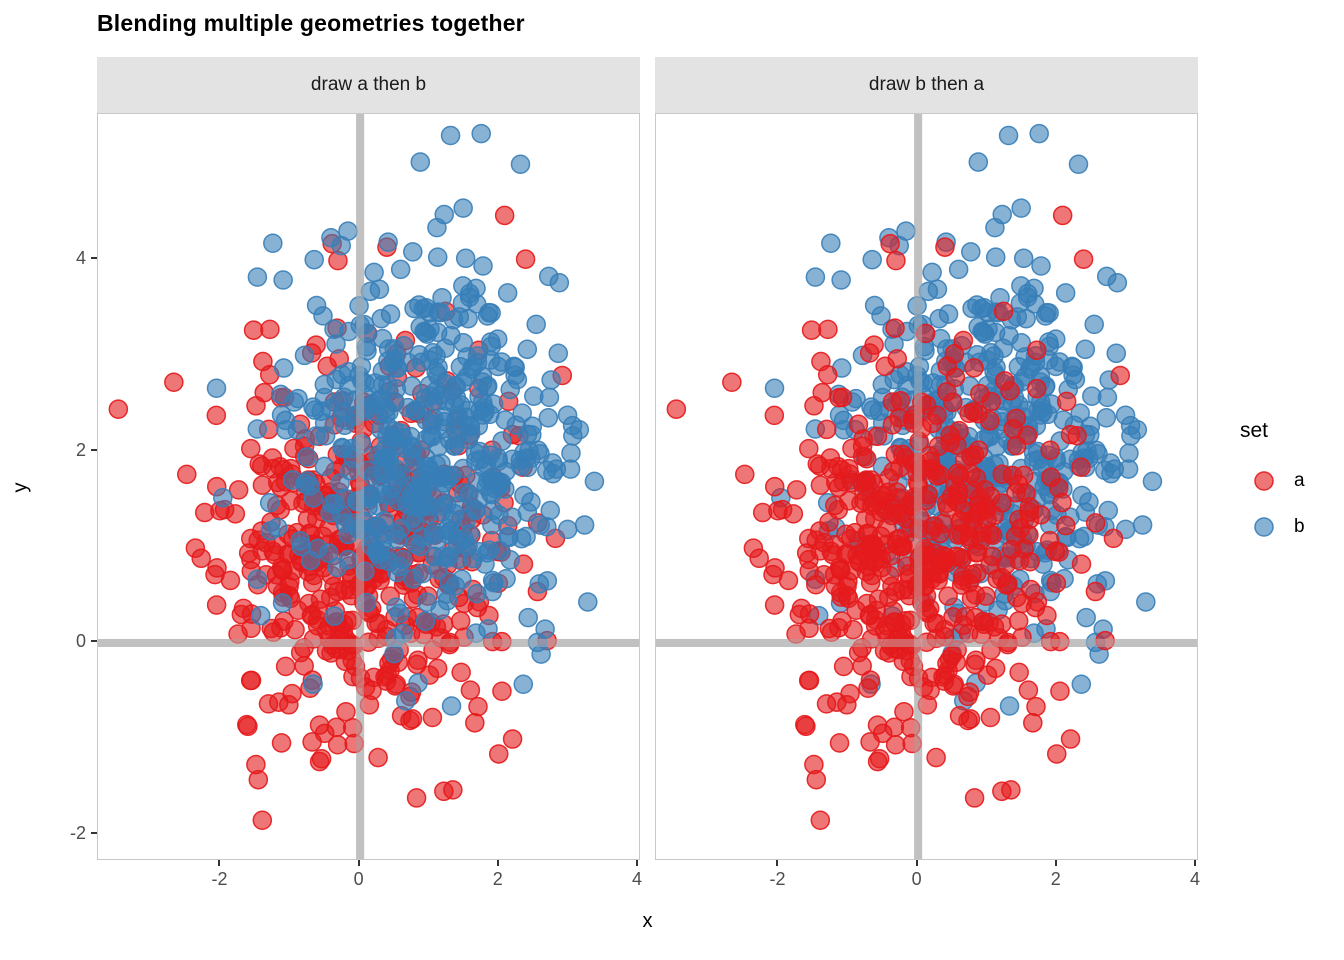 Image resolution: width=1344 pixels, height=960 pixels. Describe the element at coordinates (77, 833) in the screenshot. I see `y-tick-label: -2` at that location.